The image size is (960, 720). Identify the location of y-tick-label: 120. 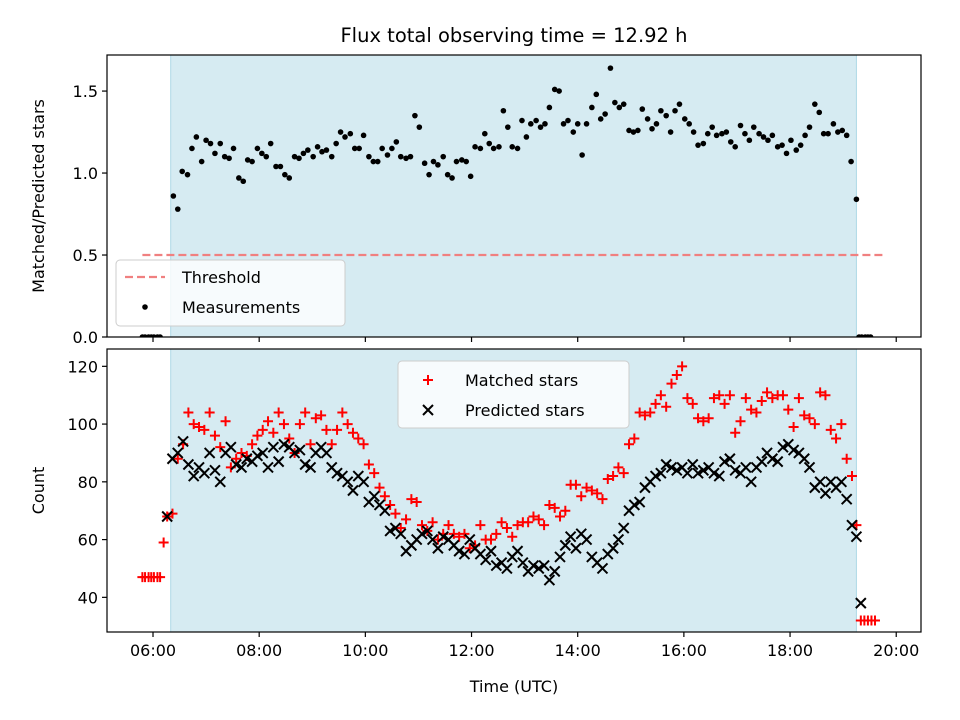
(82, 366).